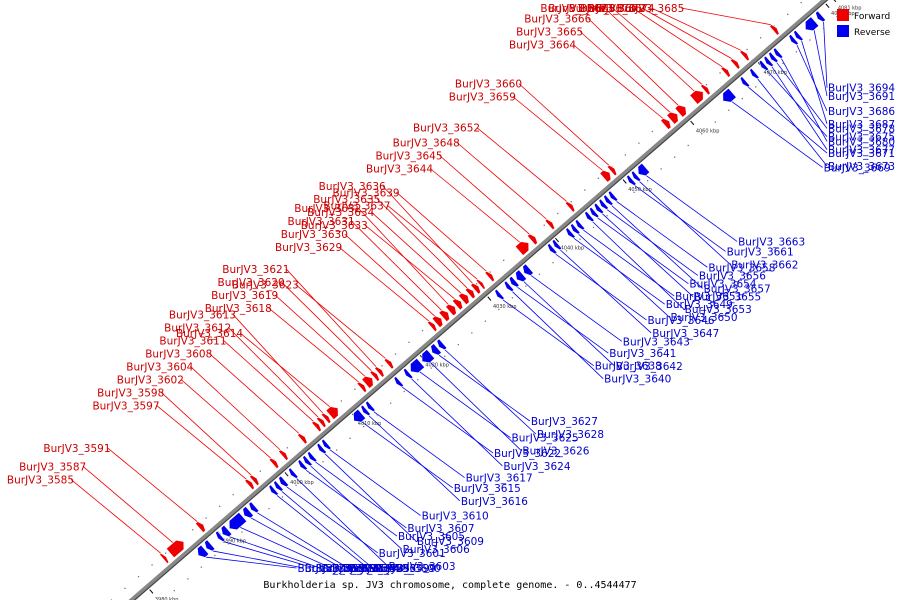 The width and height of the screenshot is (900, 600). What do you see at coordinates (178, 354) in the screenshot?
I see `gene-label-burjv3_3608: BurJV3_3608` at bounding box center [178, 354].